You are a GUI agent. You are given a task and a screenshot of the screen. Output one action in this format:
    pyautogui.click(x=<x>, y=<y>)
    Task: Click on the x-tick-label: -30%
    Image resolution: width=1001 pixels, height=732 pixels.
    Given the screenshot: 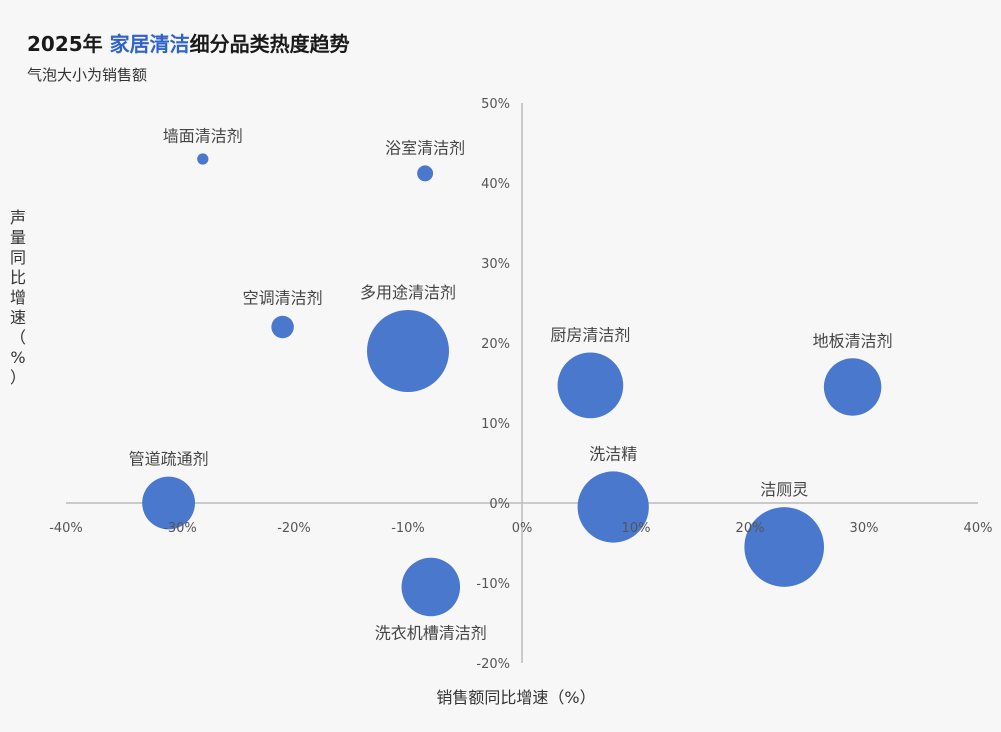 What is the action you would take?
    pyautogui.click(x=180, y=528)
    